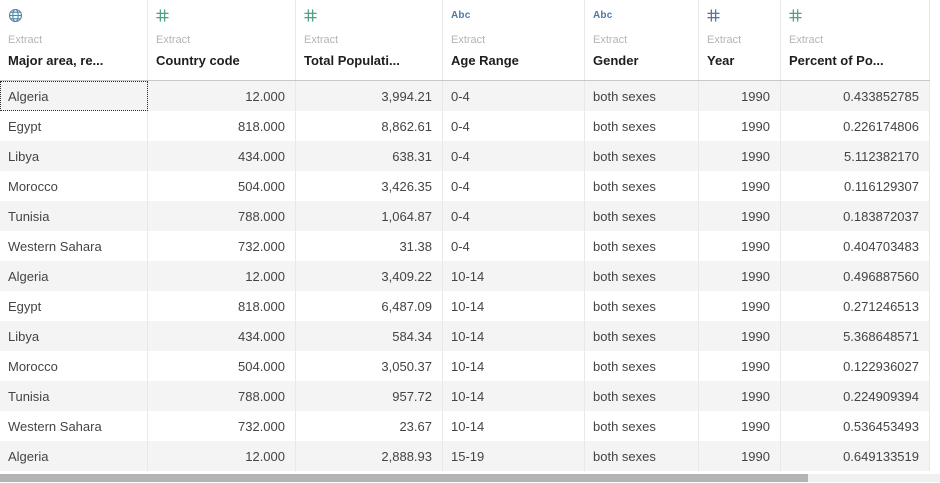 The width and height of the screenshot is (940, 483). What do you see at coordinates (855, 186) in the screenshot?
I see `table-cell: 0.116129307` at bounding box center [855, 186].